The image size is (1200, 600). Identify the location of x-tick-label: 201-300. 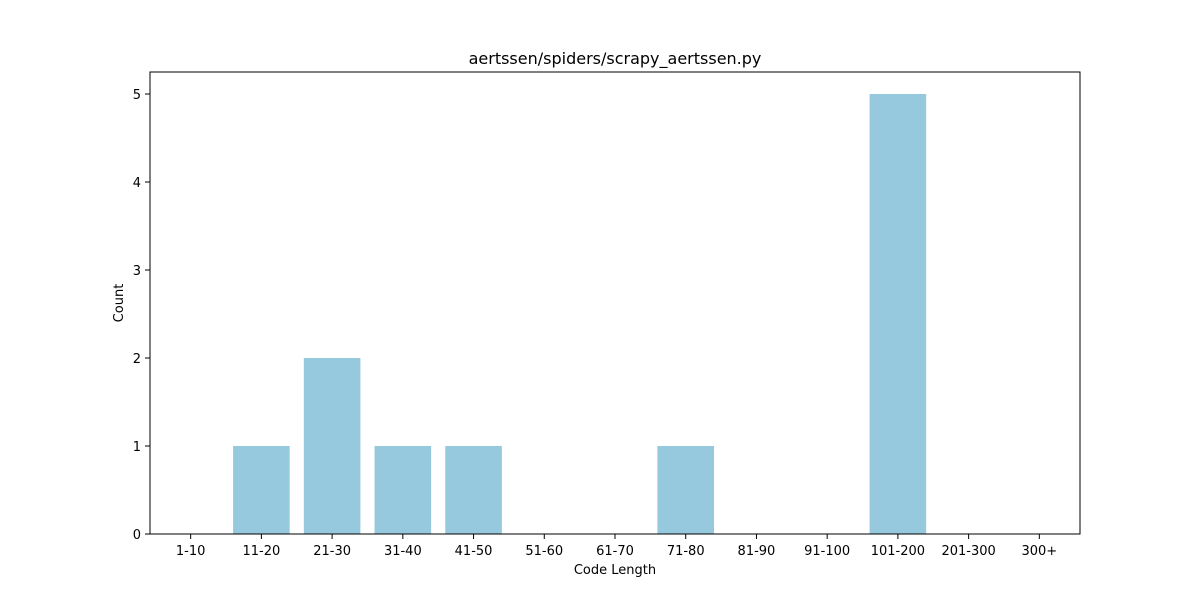
(968, 551).